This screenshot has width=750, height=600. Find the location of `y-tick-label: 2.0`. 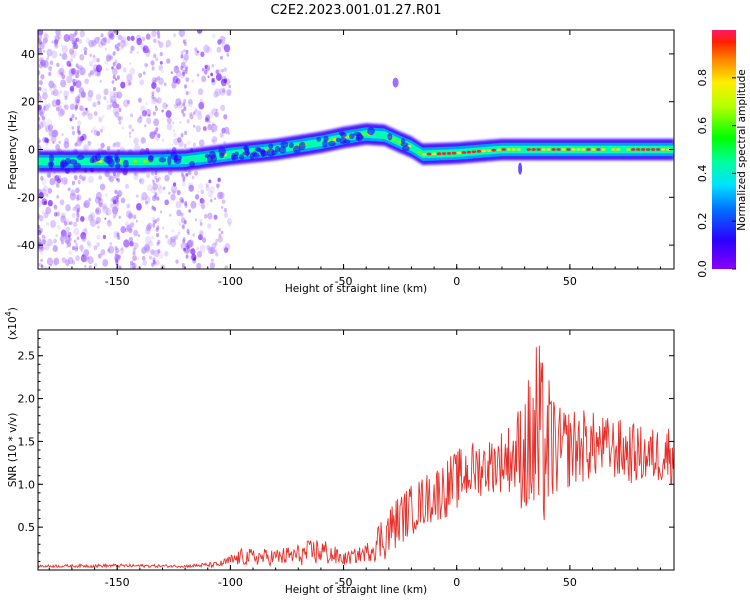

y-tick-label: 2.0 is located at coordinates (27, 399).